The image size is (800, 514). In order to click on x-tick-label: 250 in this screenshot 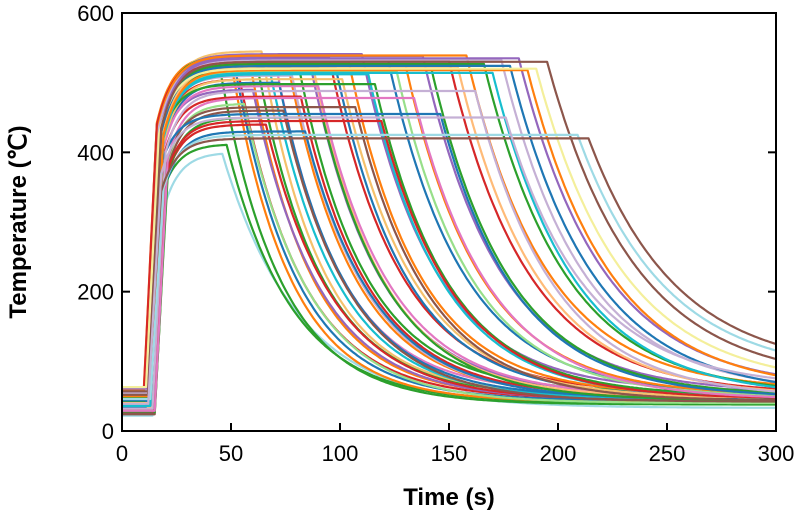, I will do `click(667, 453)`.